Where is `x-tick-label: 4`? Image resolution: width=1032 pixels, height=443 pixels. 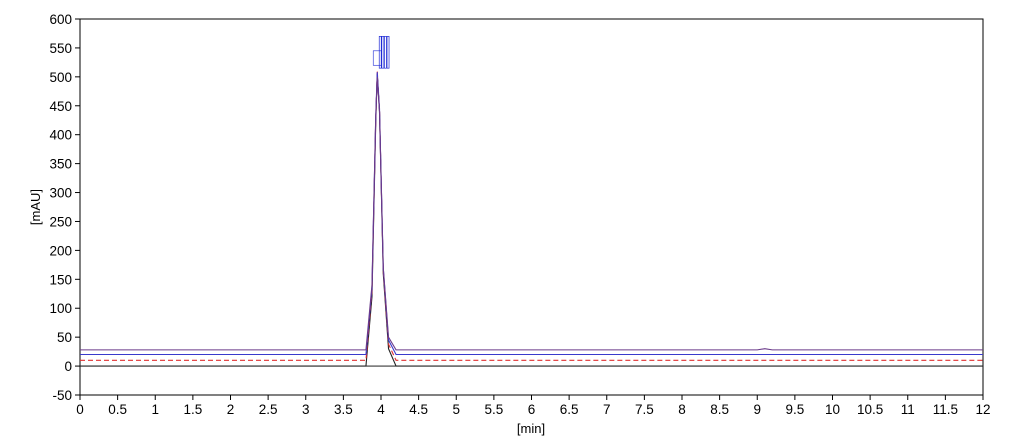
x-tick-label: 4 is located at coordinates (381, 409).